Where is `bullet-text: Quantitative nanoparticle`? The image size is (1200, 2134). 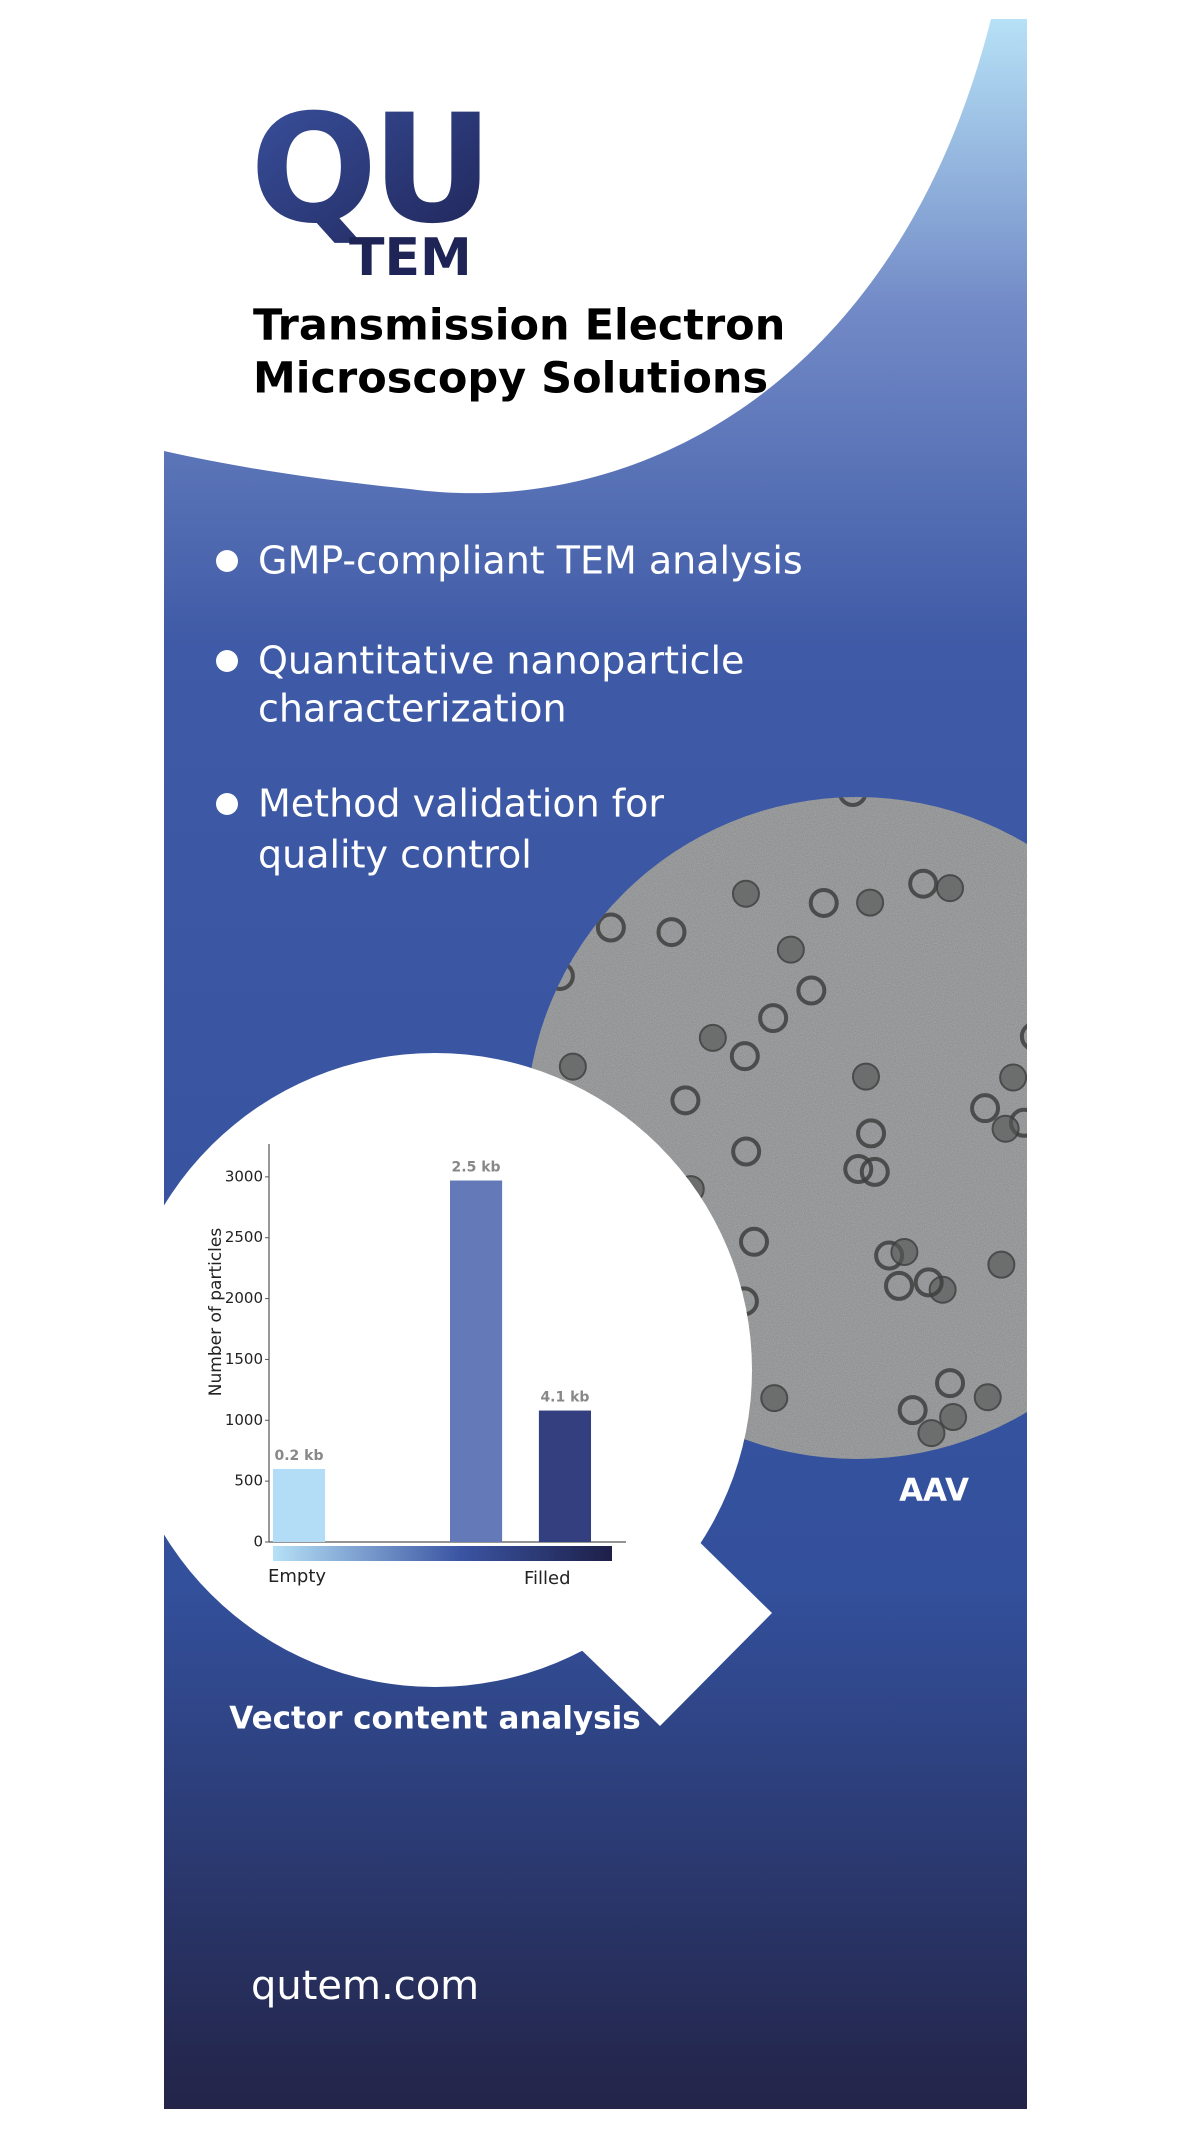
bullet-text: Quantitative nanoparticle is located at coordinates (501, 661).